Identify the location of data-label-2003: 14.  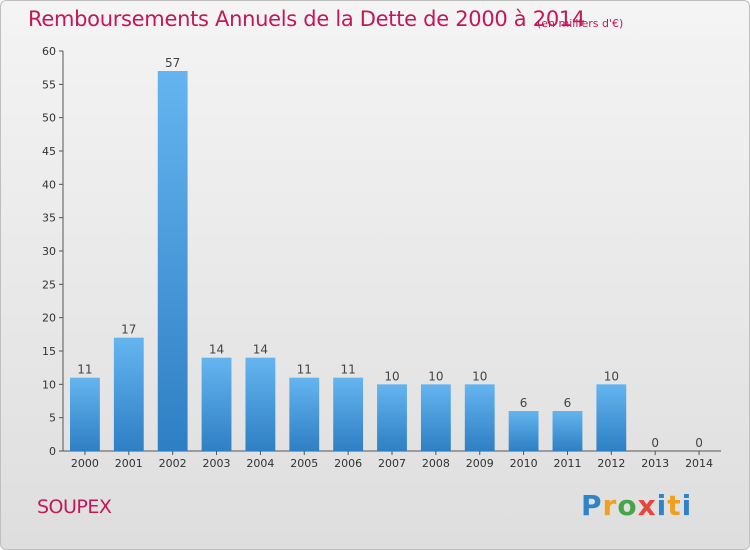
(216, 350).